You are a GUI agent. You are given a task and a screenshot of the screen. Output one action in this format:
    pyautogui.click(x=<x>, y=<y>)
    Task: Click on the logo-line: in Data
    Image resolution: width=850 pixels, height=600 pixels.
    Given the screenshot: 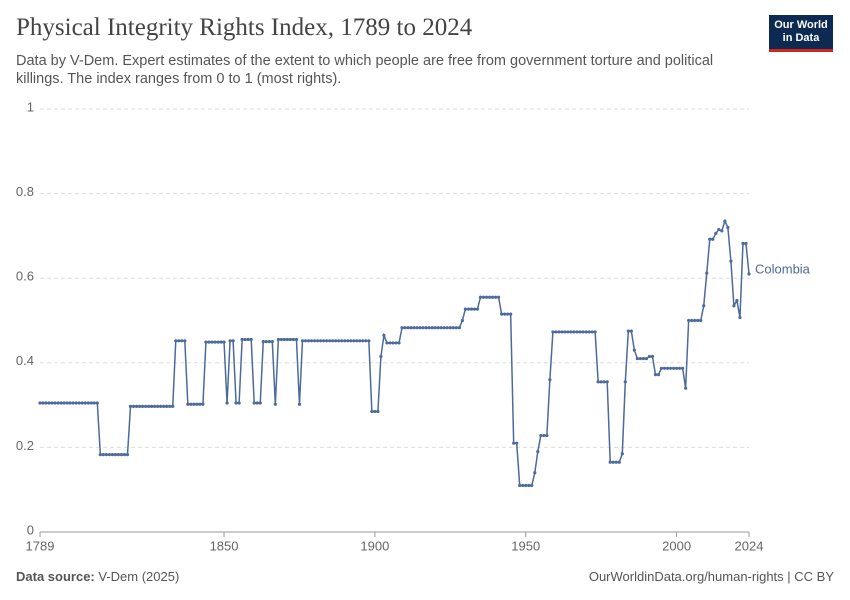 What is the action you would take?
    pyautogui.click(x=801, y=38)
    